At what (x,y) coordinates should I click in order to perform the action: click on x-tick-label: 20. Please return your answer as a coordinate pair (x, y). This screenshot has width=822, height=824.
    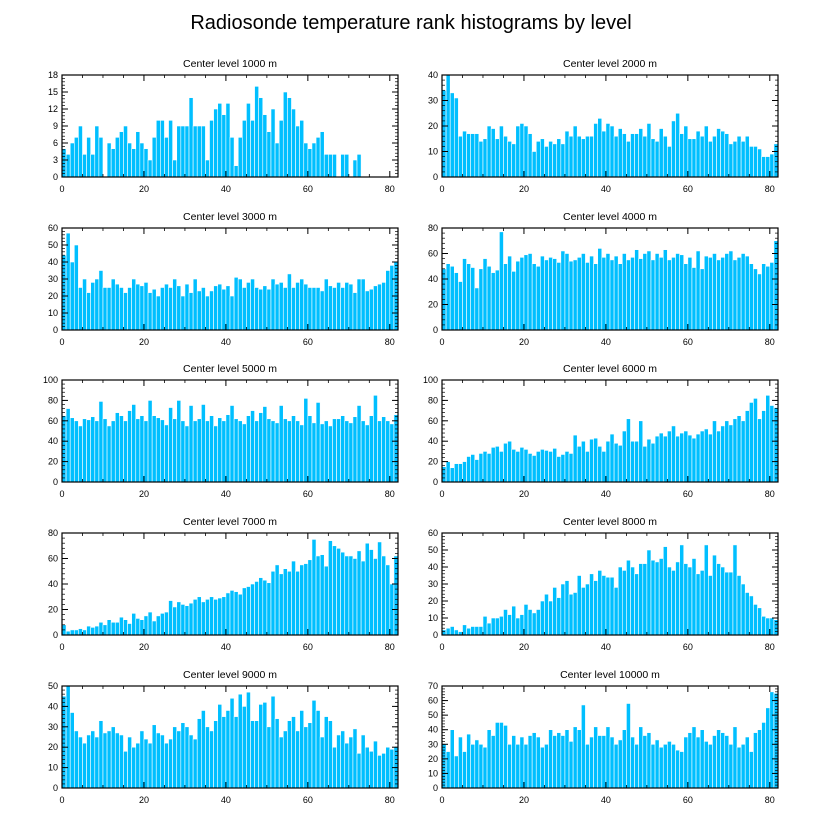
    Looking at the image, I should click on (524, 189).